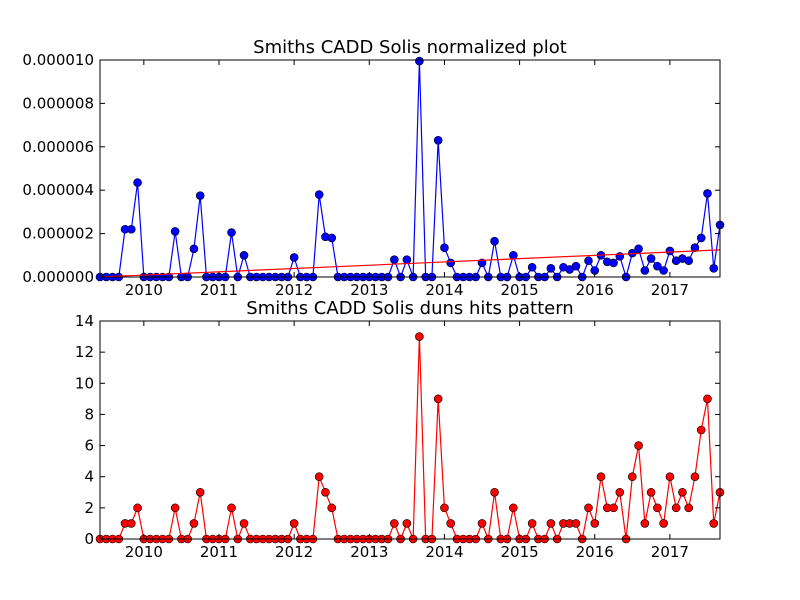  What do you see at coordinates (89, 446) in the screenshot?
I see `y-tick-label: 6` at bounding box center [89, 446].